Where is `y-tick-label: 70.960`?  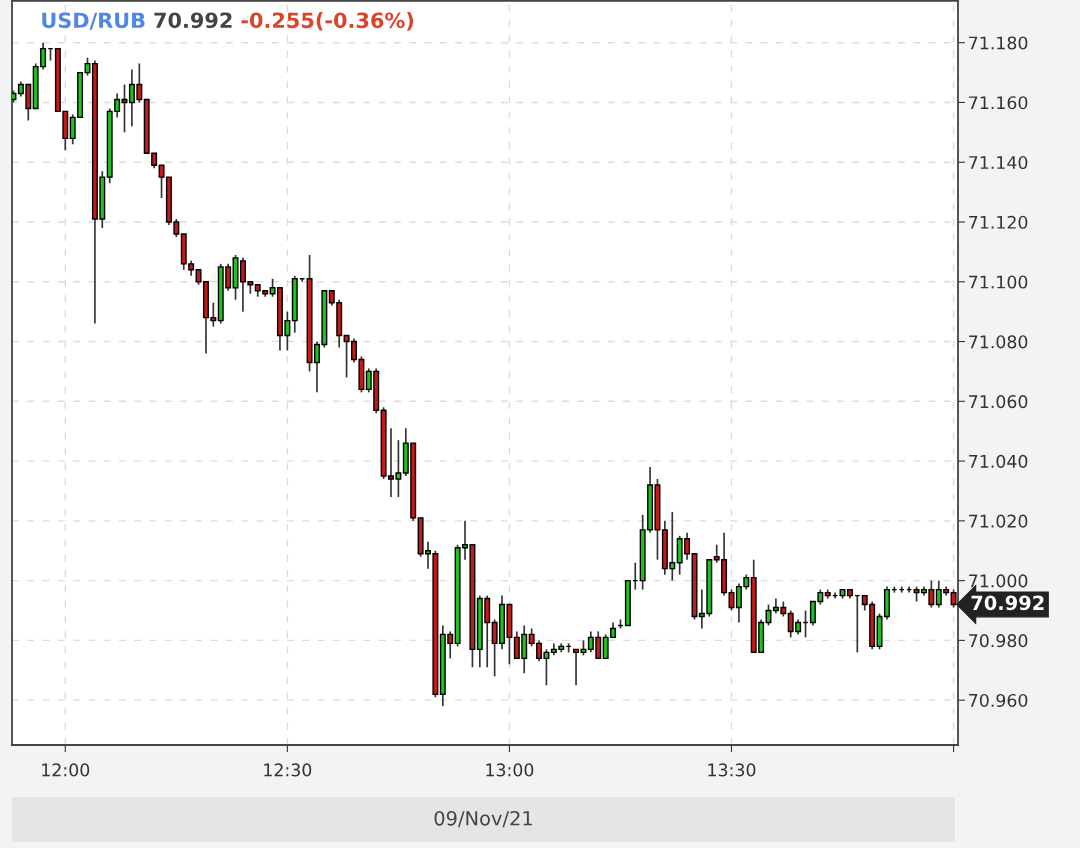
y-tick-label: 70.960 is located at coordinates (998, 700).